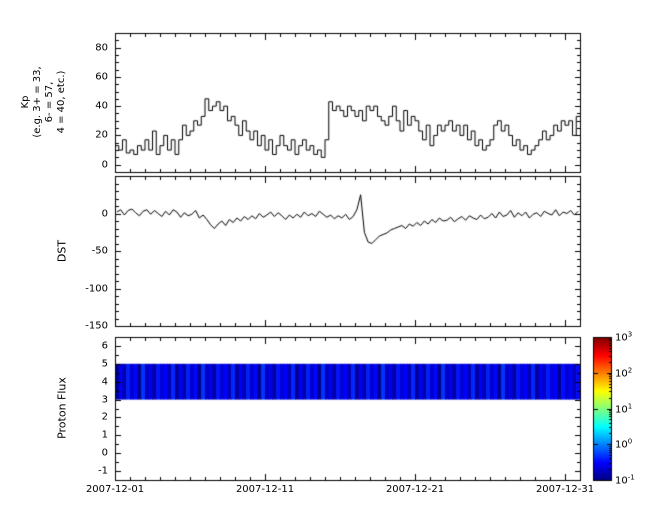 Image resolution: width=665 pixels, height=523 pixels. What do you see at coordinates (101, 135) in the screenshot?
I see `y-tick-label: 20` at bounding box center [101, 135].